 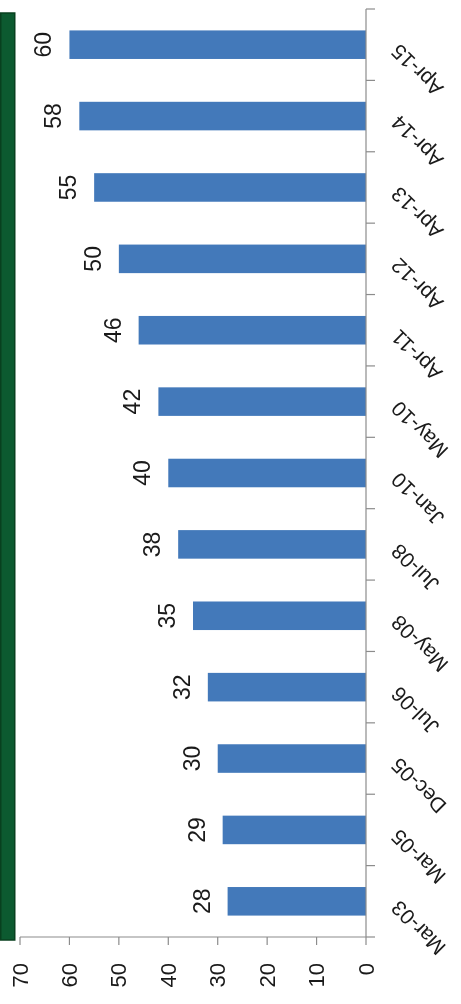 I want to click on data-label: 40, so click(x=142, y=473).